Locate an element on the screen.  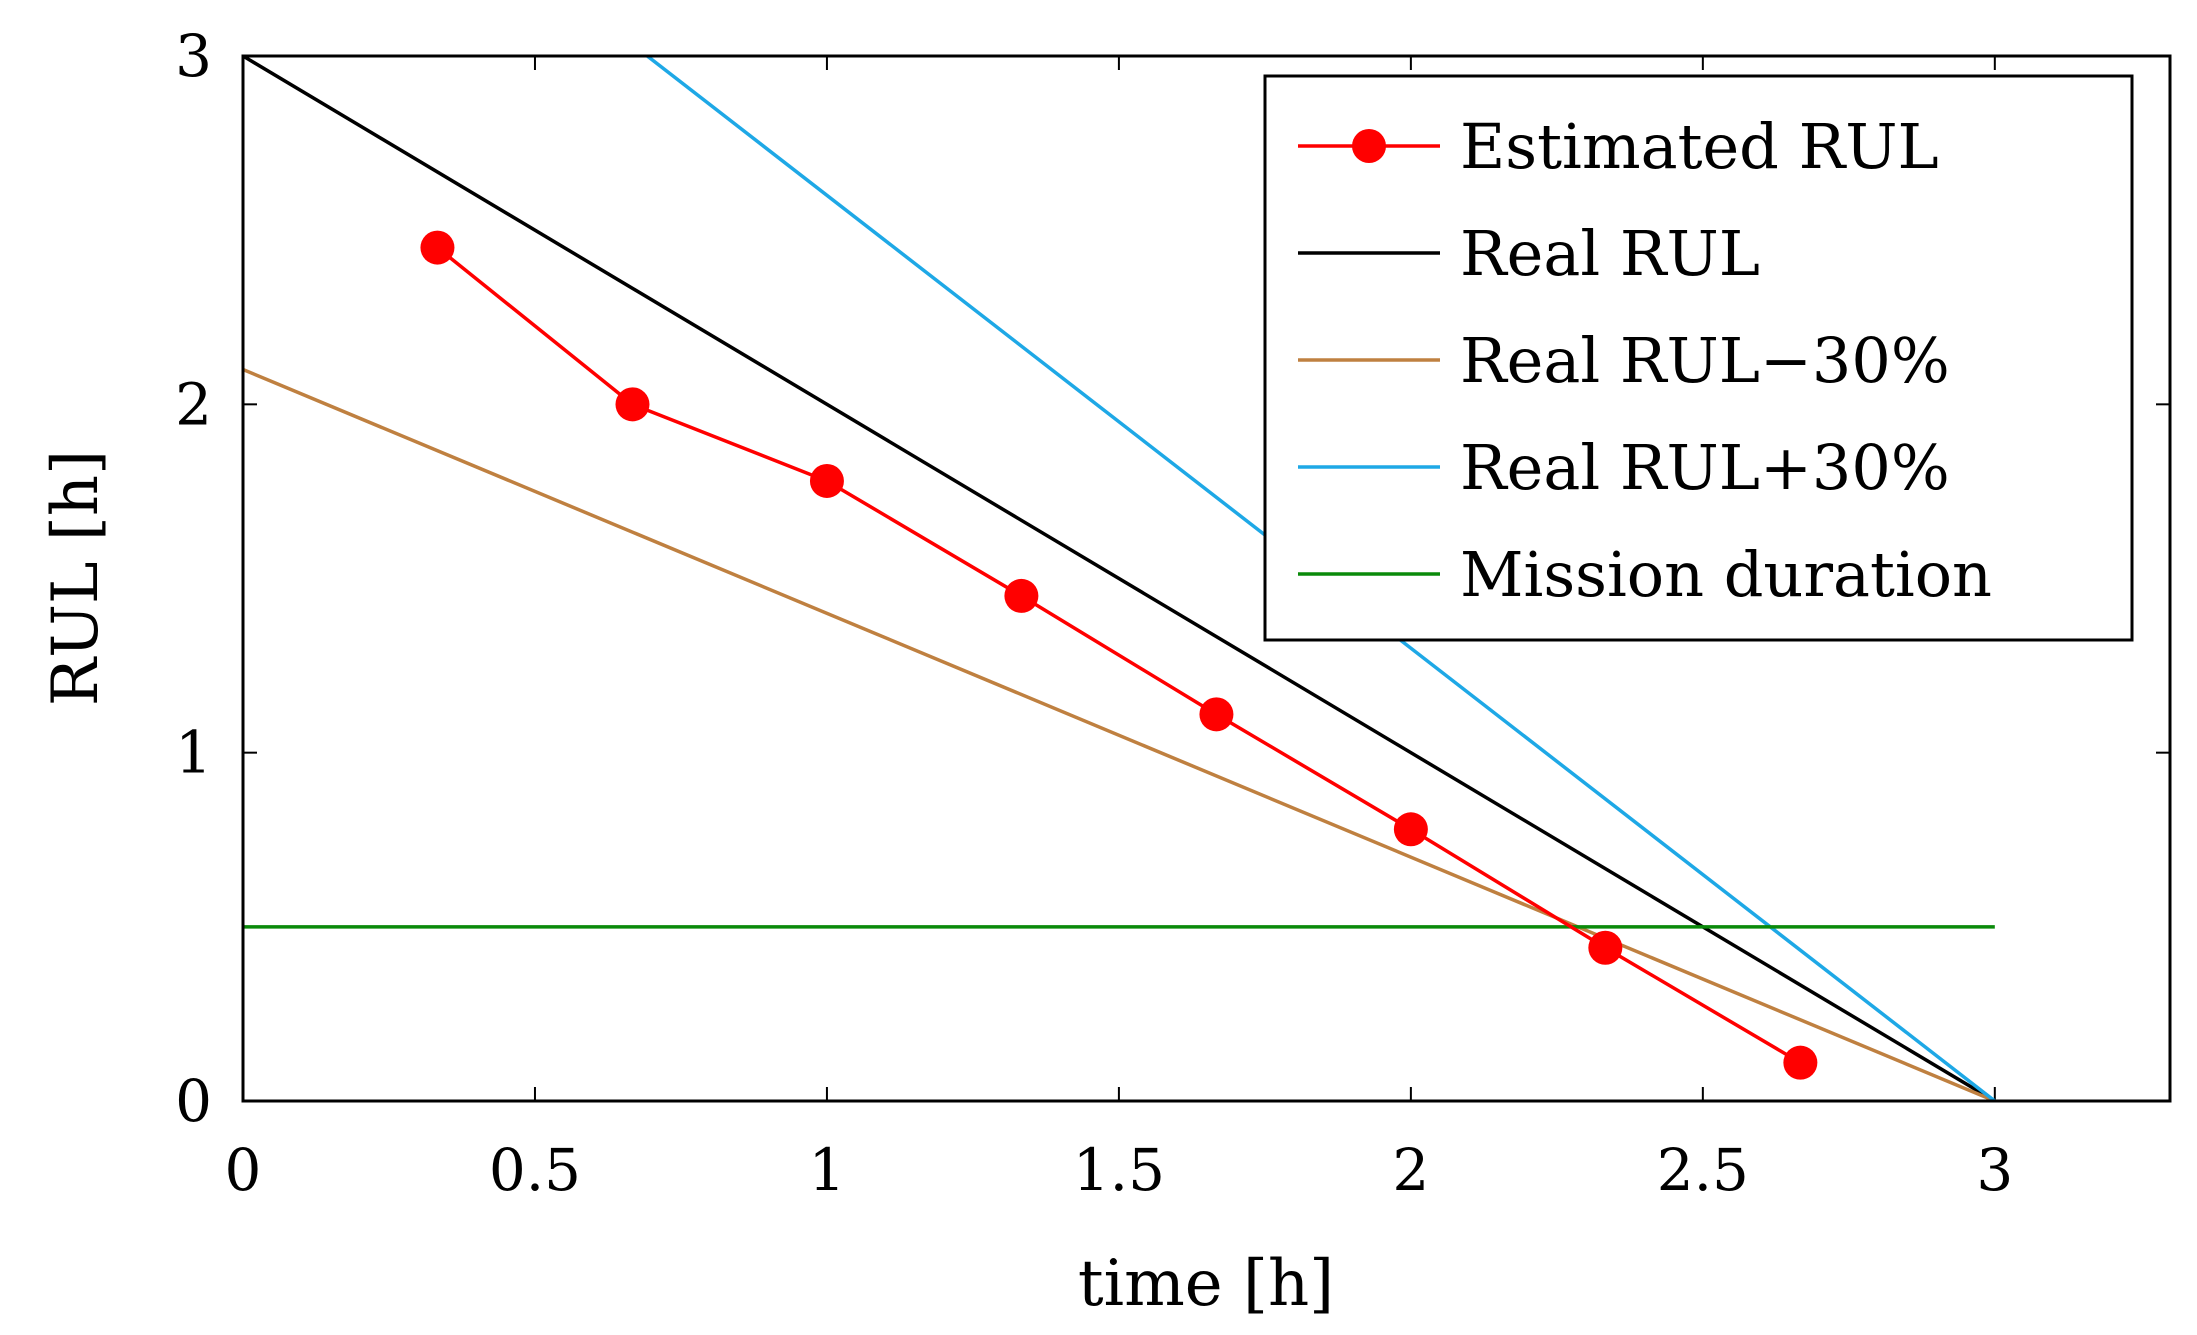
x-tick-label: 1.5 is located at coordinates (1119, 1170).